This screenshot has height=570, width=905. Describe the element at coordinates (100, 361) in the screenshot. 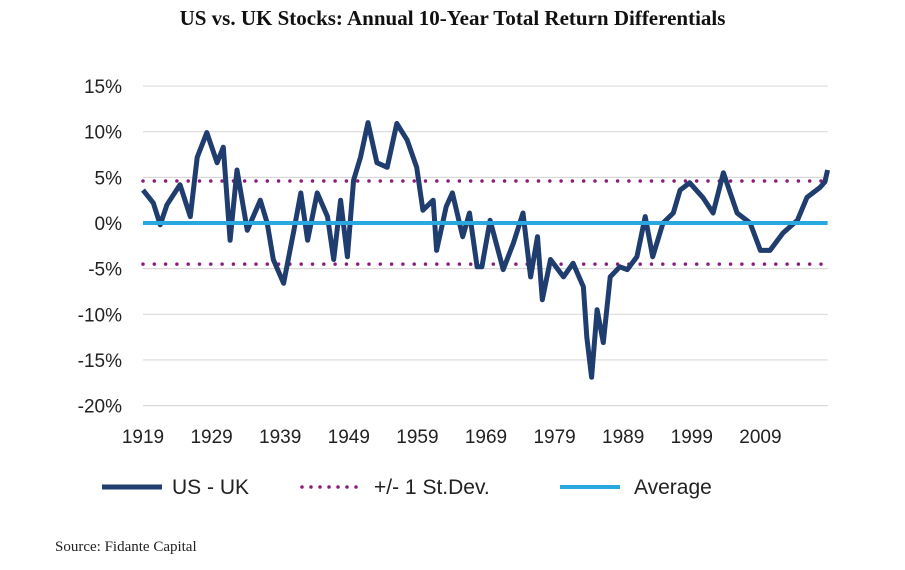

I see `y-tick-label: -15%` at that location.